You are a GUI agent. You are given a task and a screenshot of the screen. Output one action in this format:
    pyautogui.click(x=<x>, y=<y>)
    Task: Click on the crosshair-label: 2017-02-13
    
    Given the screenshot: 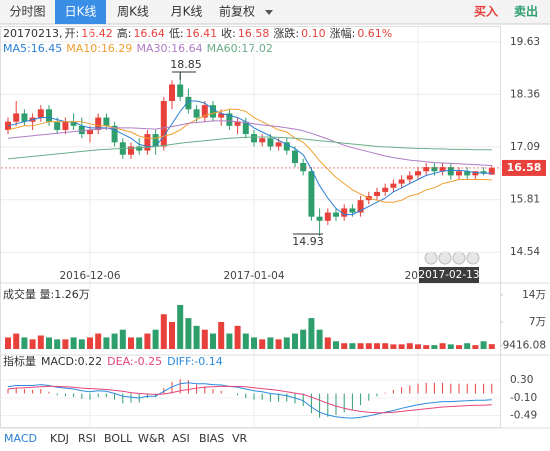 What is the action you would take?
    pyautogui.click(x=448, y=275)
    